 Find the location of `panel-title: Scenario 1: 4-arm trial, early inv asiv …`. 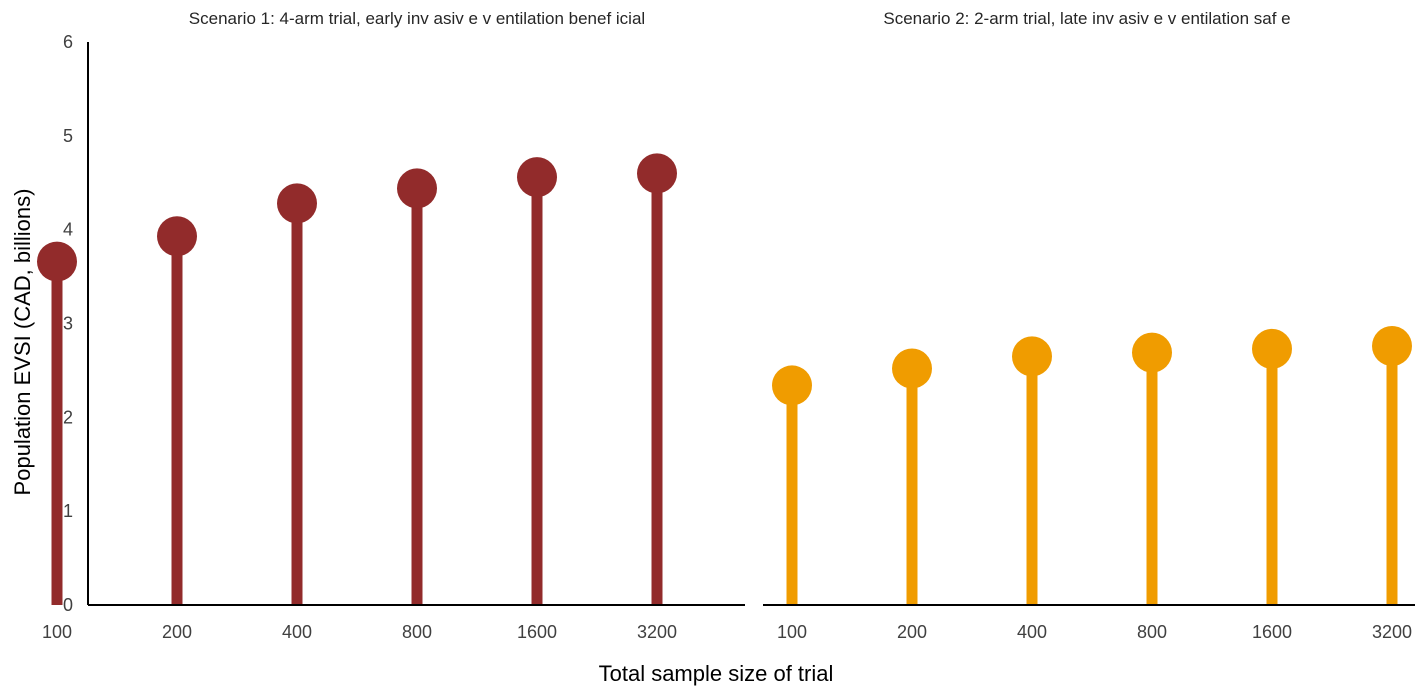

panel-title: Scenario 1: 4-arm trial, early inv asiv … is located at coordinates (417, 18).